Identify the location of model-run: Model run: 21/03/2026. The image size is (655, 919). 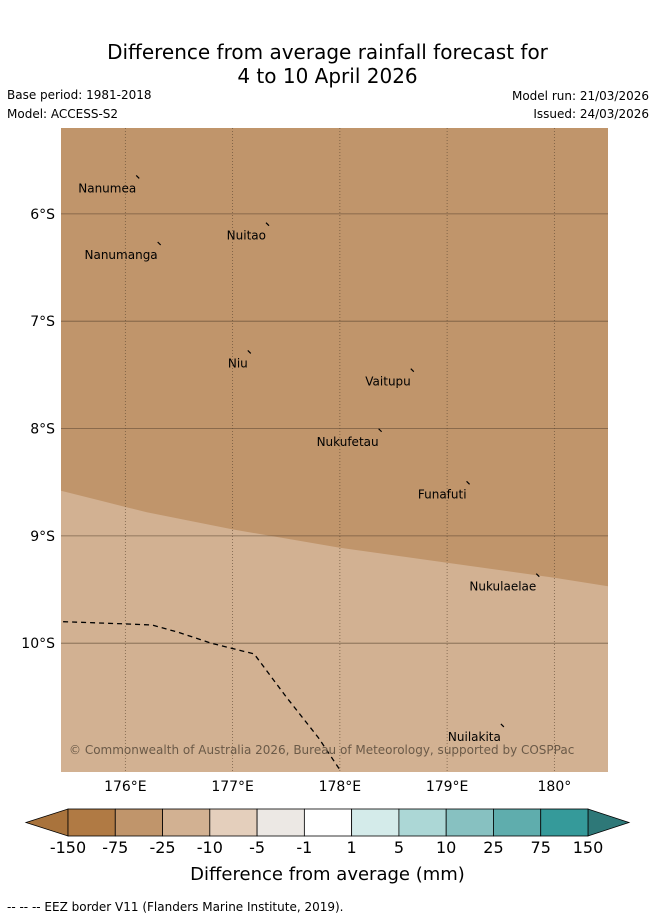
(580, 96).